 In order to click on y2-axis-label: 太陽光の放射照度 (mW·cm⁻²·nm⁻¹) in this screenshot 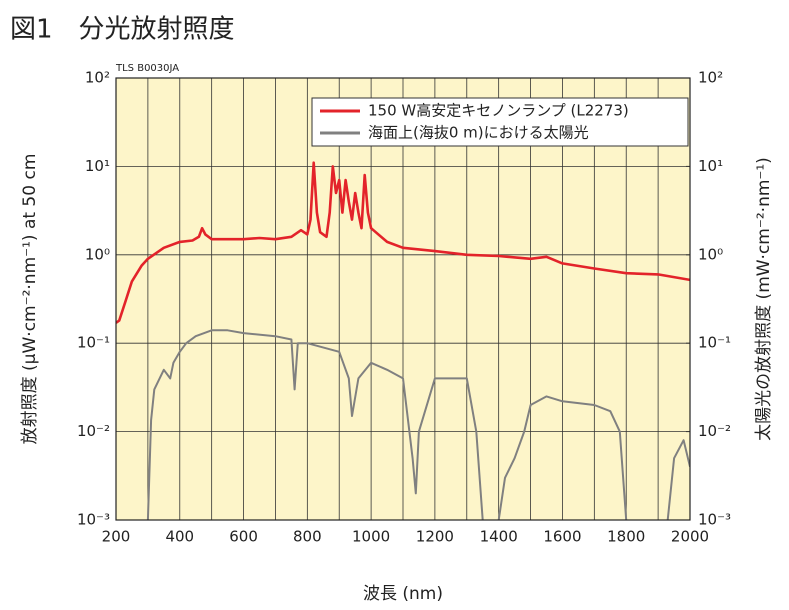, I will do `click(764, 299)`.